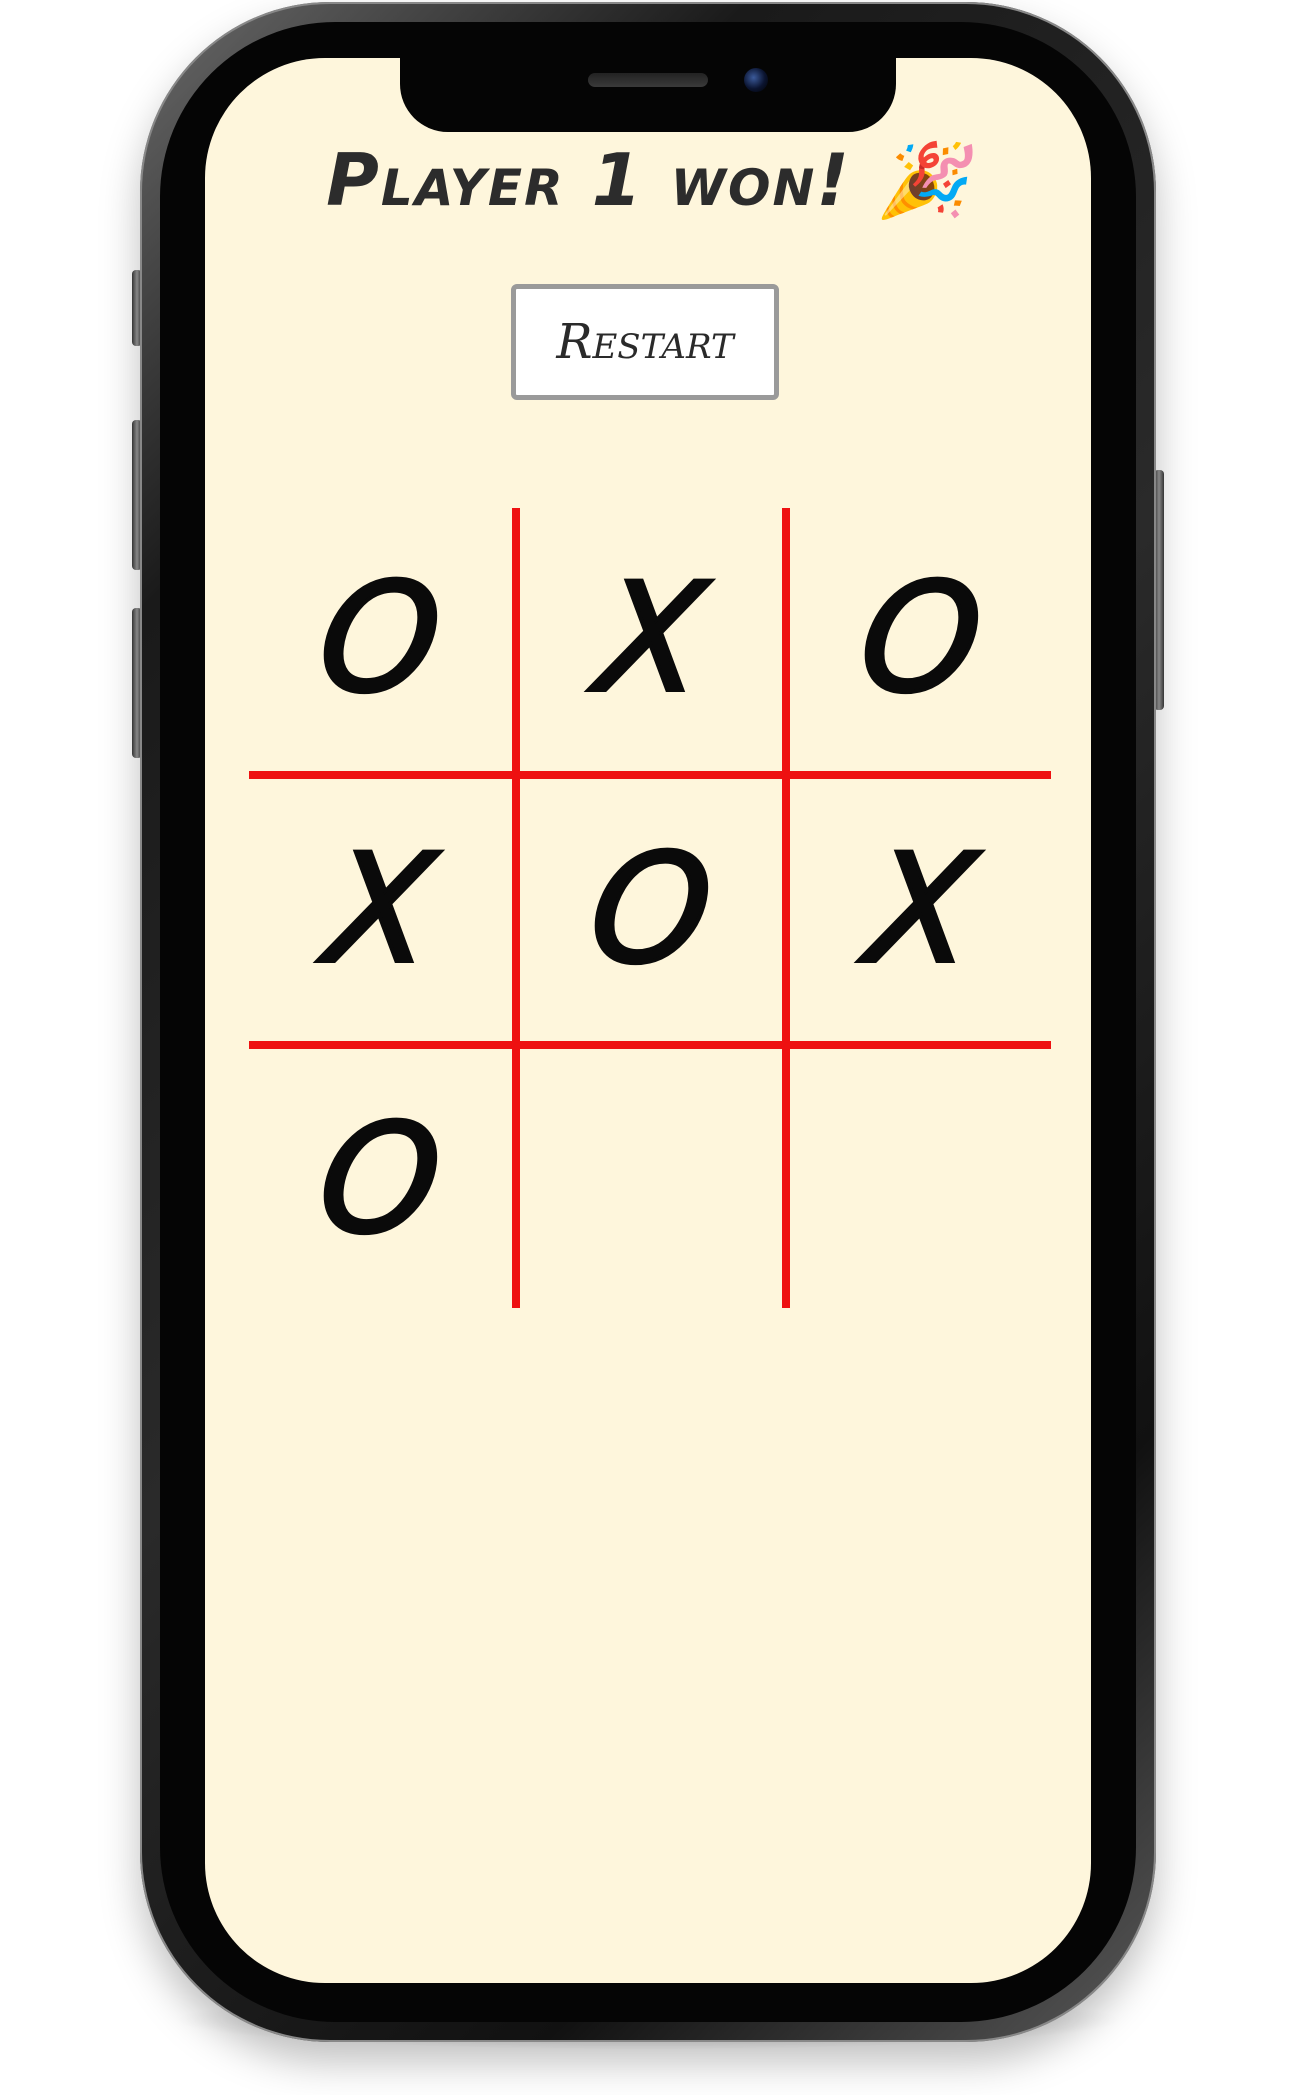 This screenshot has height=2095, width=1296. I want to click on board-cell-3: O, so click(921, 639).